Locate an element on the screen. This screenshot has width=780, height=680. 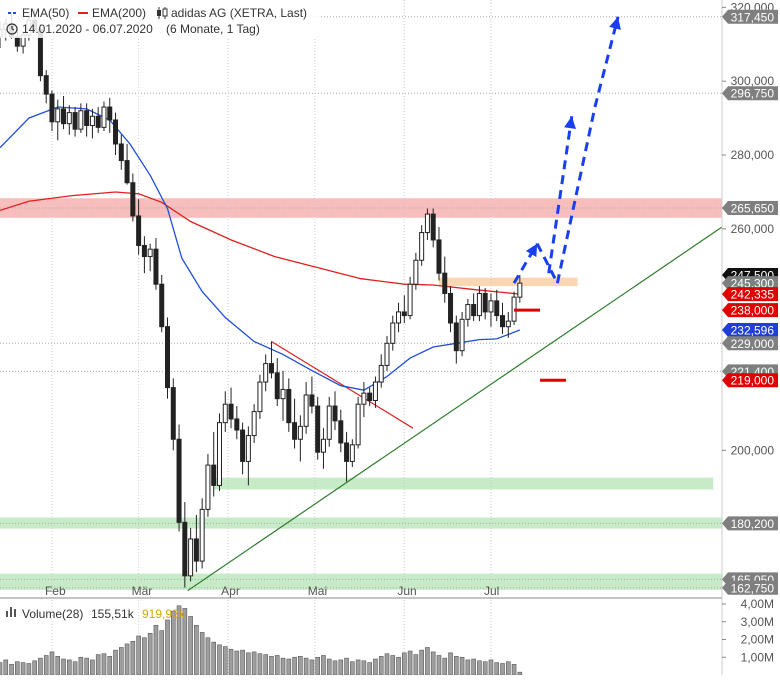
period-label: (6 Monate, 1 Tag) is located at coordinates (213, 29).